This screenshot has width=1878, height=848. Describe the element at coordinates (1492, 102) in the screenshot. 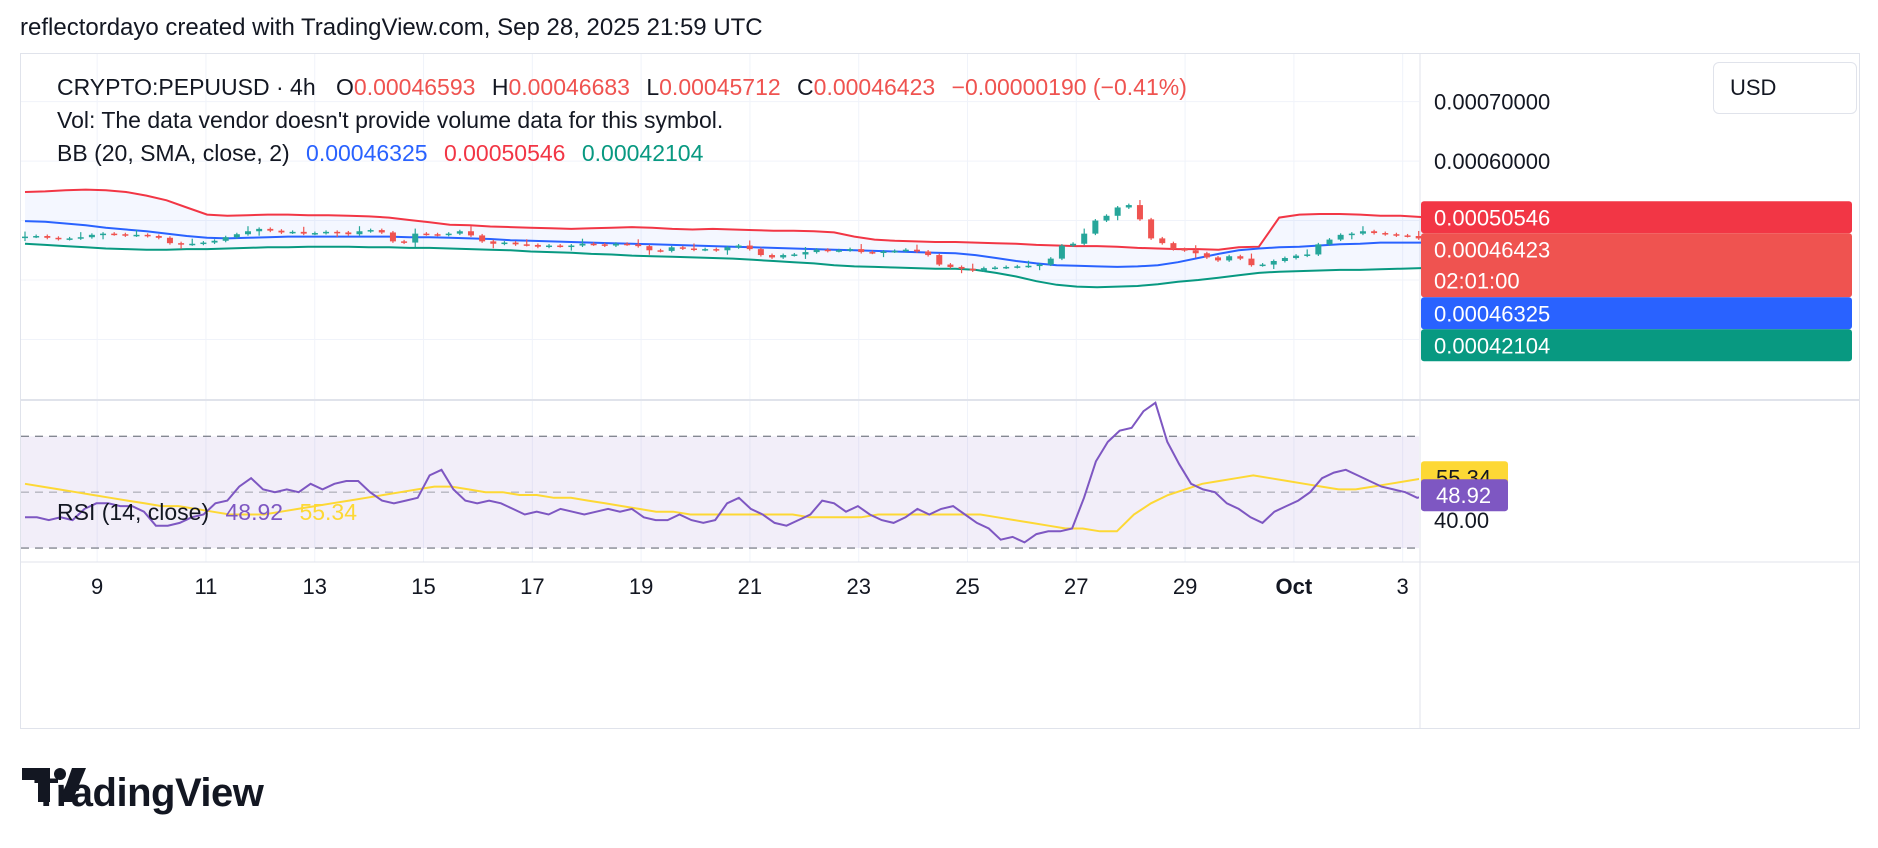

I see `price-tick-label: 0.00070000` at that location.